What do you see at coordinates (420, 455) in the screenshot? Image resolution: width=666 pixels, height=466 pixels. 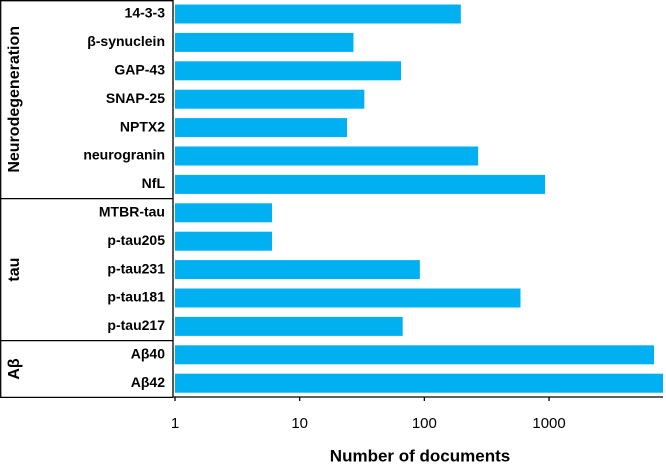 I see `x-axis-title: Number of documents` at bounding box center [420, 455].